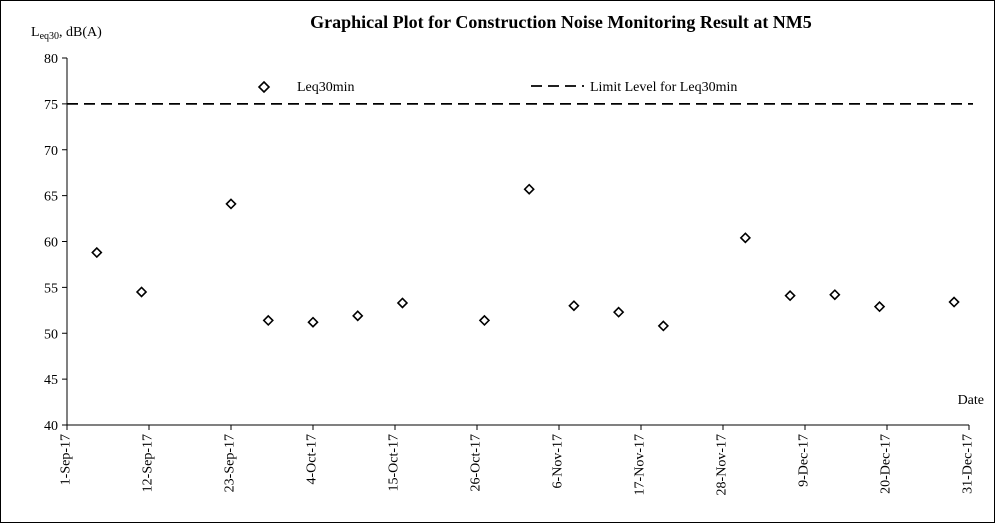  Describe the element at coordinates (558, 461) in the screenshot. I see `x-tick-label: 6-Nov-17` at that location.